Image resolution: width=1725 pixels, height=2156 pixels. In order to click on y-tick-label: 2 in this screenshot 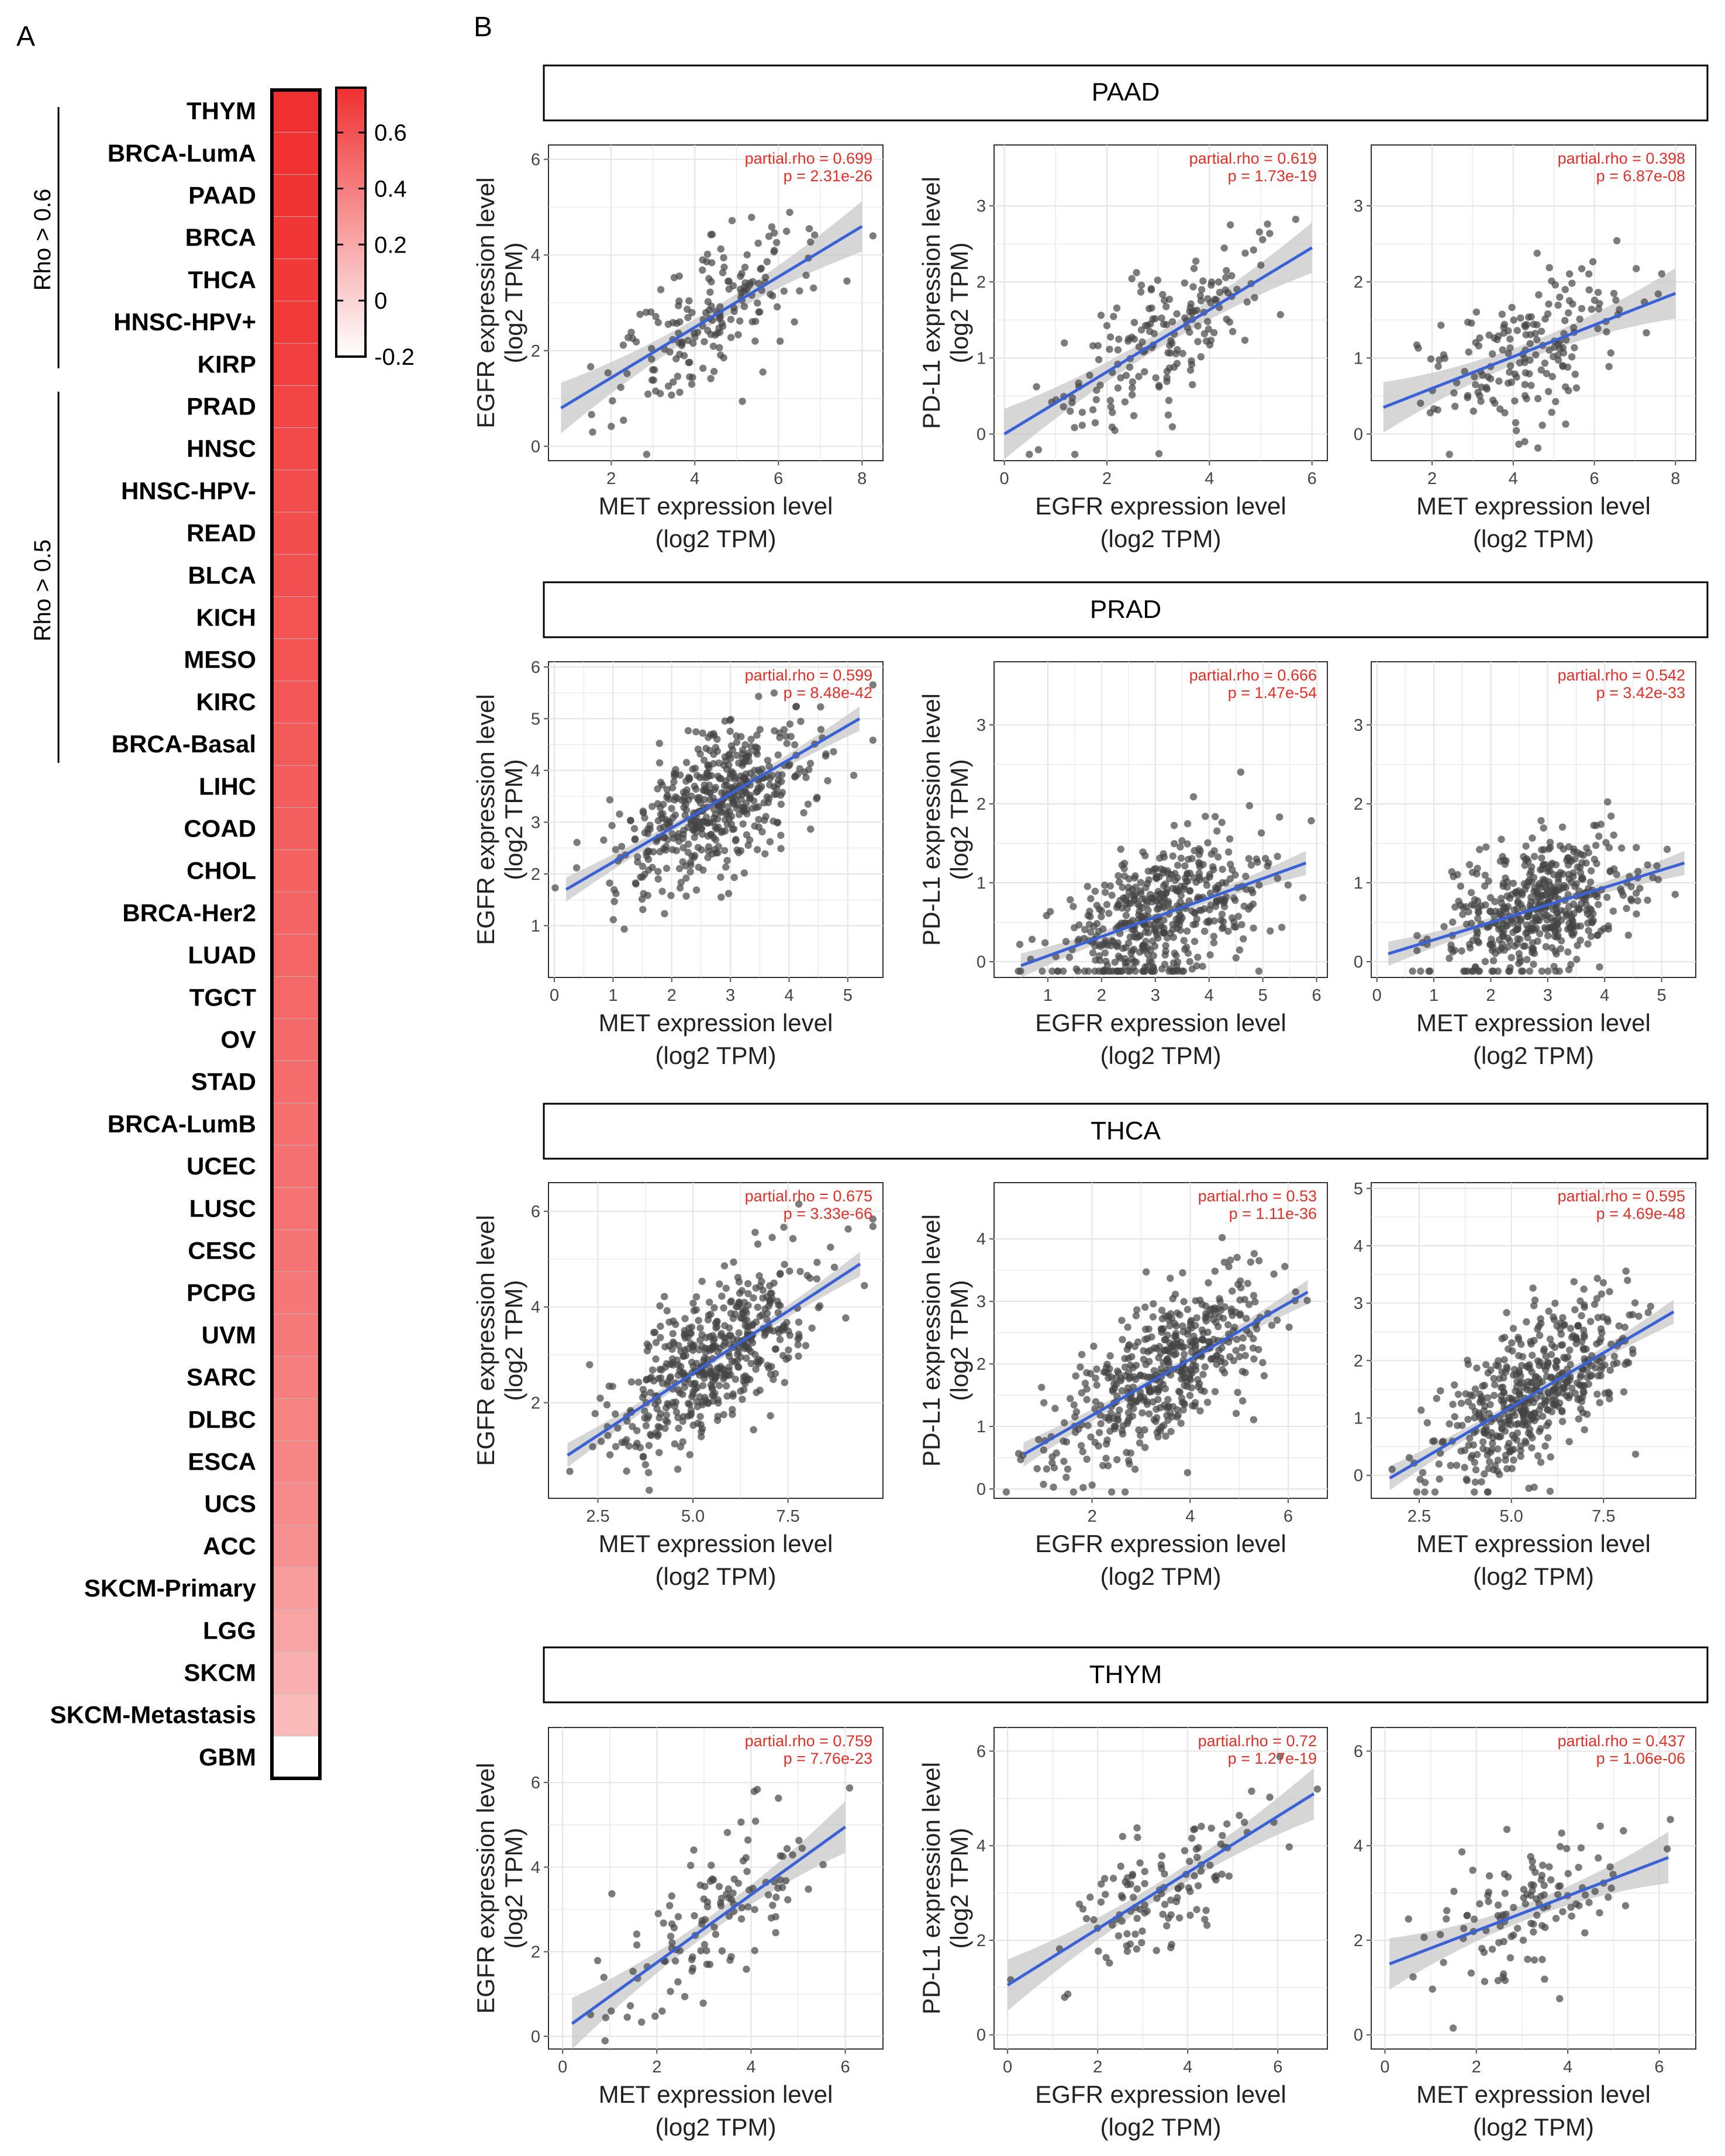, I will do `click(1358, 1941)`.